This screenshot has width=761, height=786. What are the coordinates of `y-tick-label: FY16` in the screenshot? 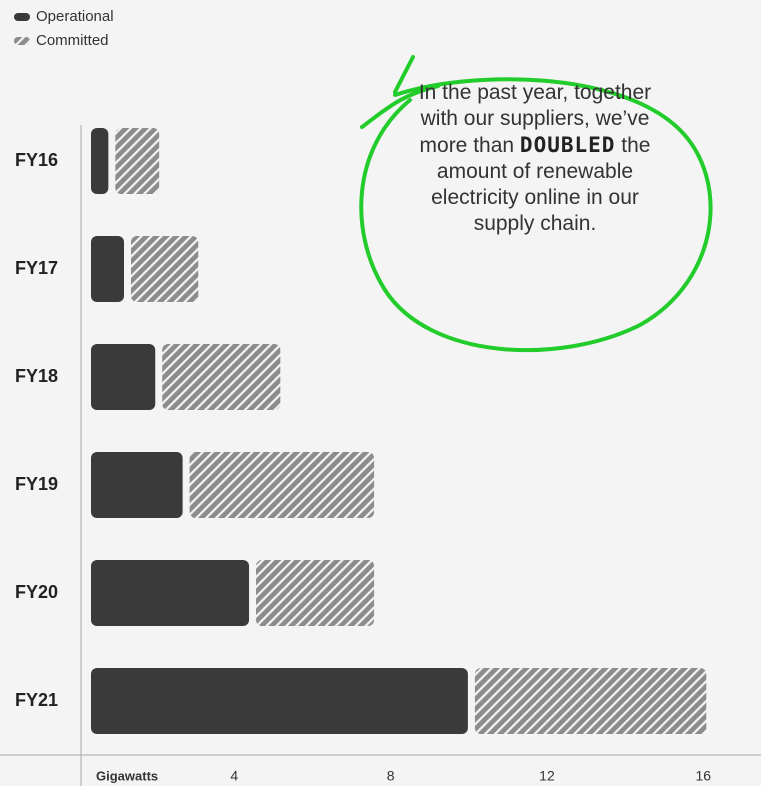 It's located at (36, 160).